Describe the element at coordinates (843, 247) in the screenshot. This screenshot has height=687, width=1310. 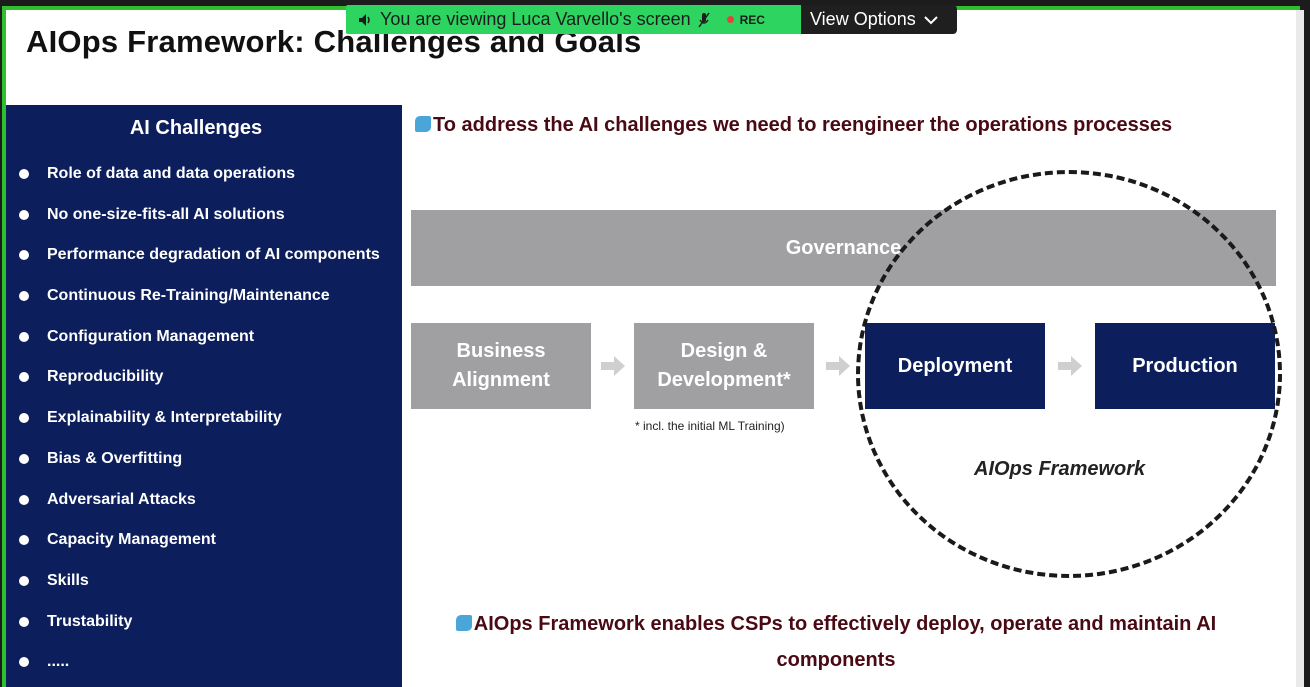
I see `governance-label: Governance` at that location.